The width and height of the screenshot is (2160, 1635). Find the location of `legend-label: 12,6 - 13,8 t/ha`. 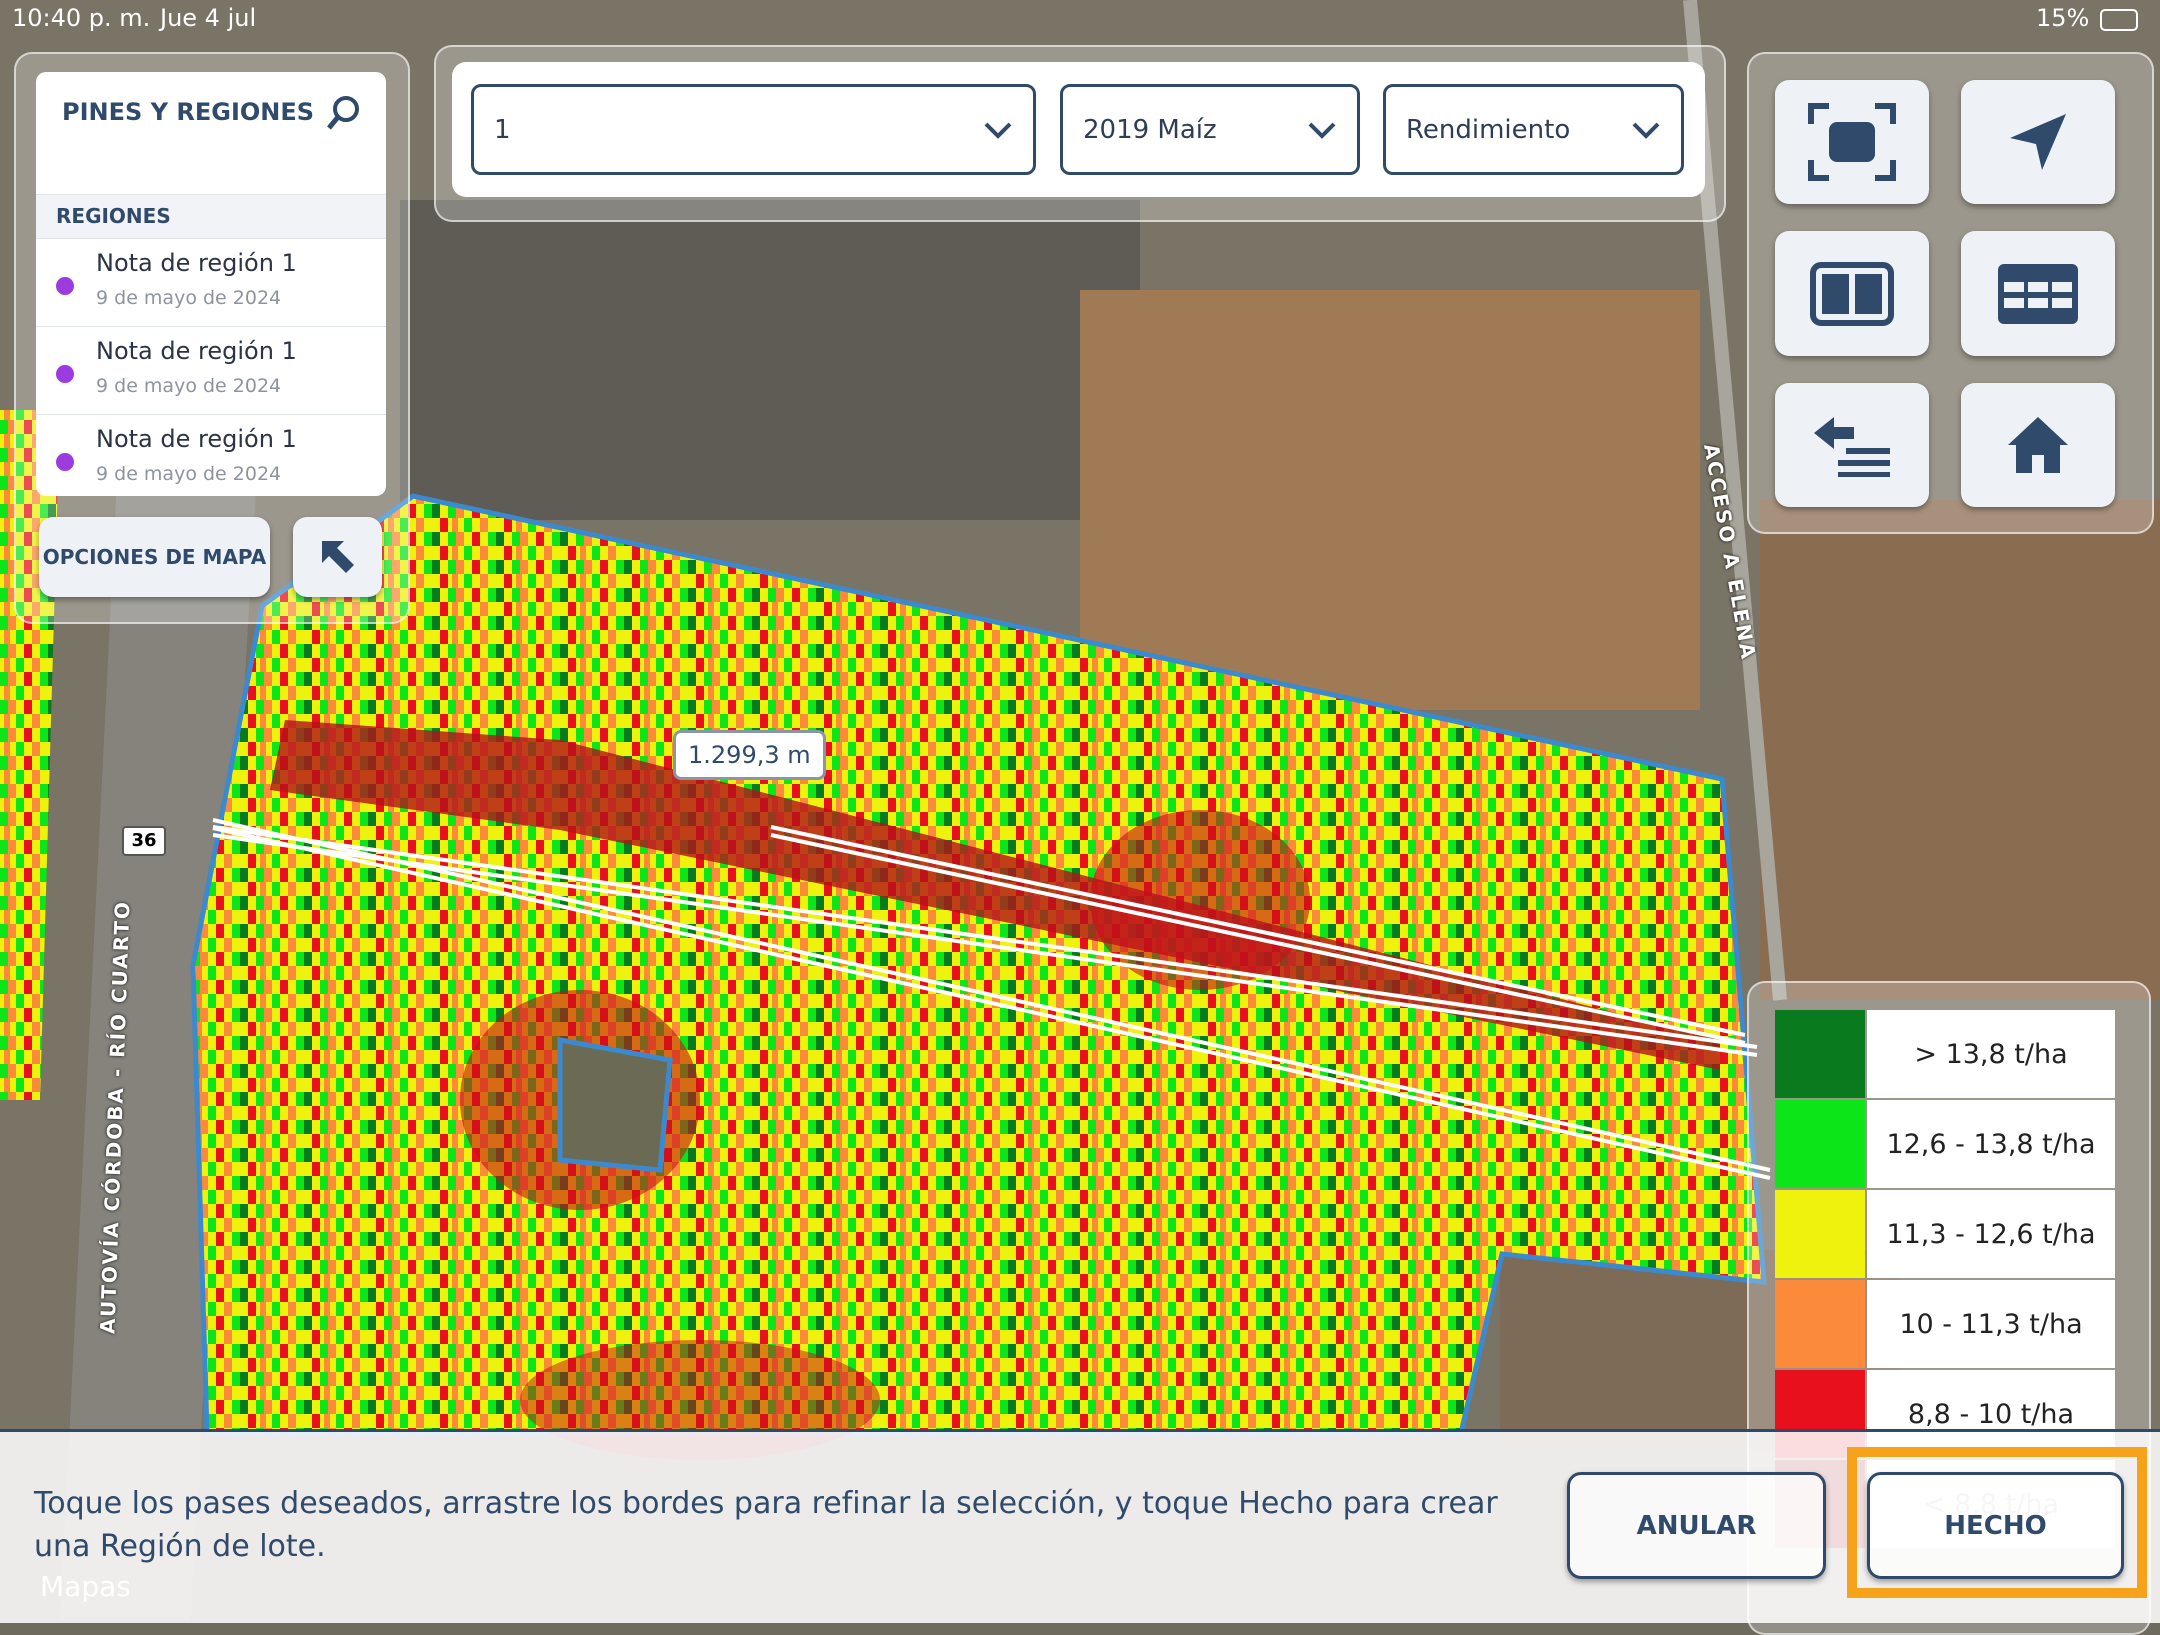

legend-label: 12,6 - 13,8 t/ha is located at coordinates (1991, 1144).